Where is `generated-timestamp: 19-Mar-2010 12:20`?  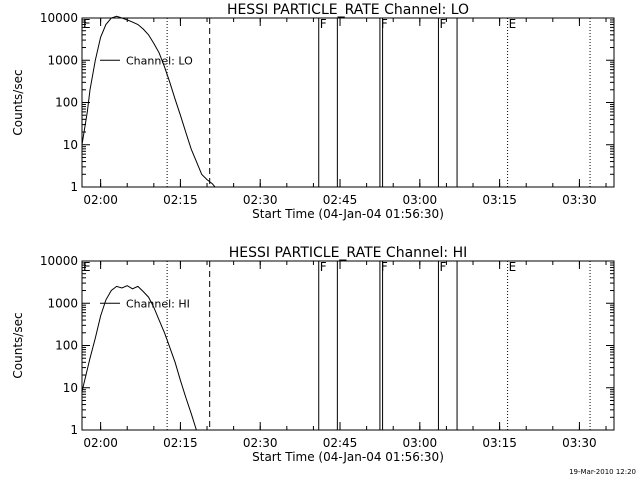
generated-timestamp: 19-Mar-2010 12:20 is located at coordinates (602, 472).